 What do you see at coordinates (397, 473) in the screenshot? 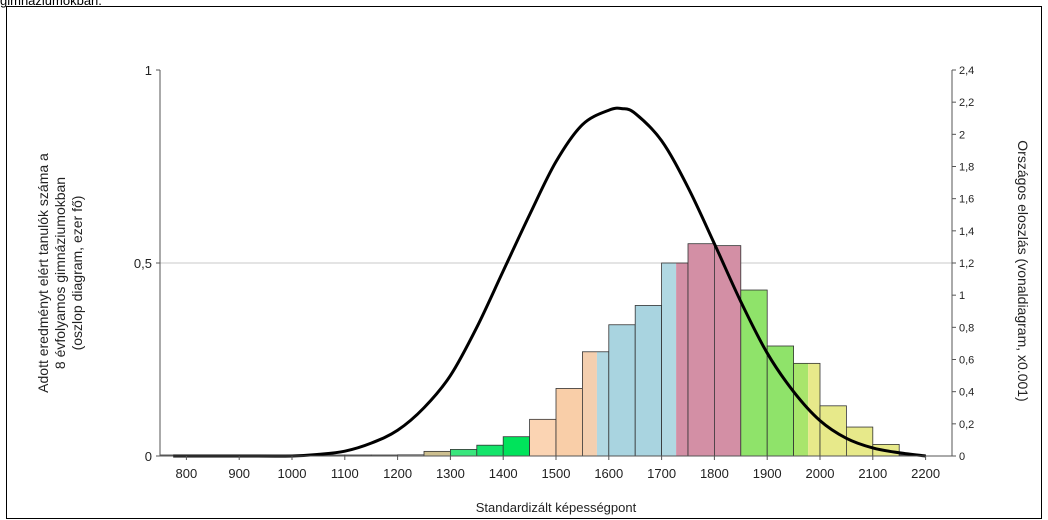
I see `x-tick-label: 1200` at bounding box center [397, 473].